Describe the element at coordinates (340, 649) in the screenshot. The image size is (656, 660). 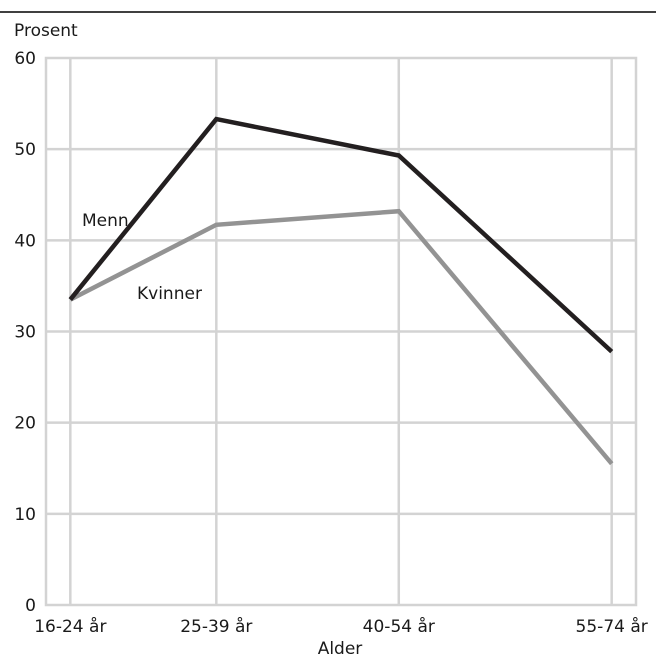
I see `x-axis-label: Alder` at that location.